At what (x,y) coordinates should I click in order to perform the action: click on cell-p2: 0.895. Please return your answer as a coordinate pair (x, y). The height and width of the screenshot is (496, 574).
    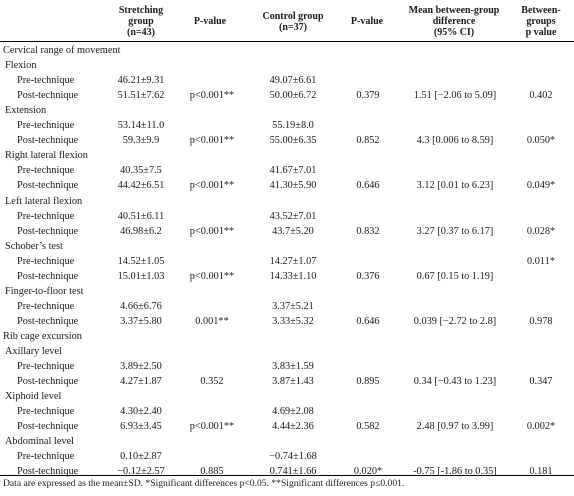
    Looking at the image, I should click on (368, 382).